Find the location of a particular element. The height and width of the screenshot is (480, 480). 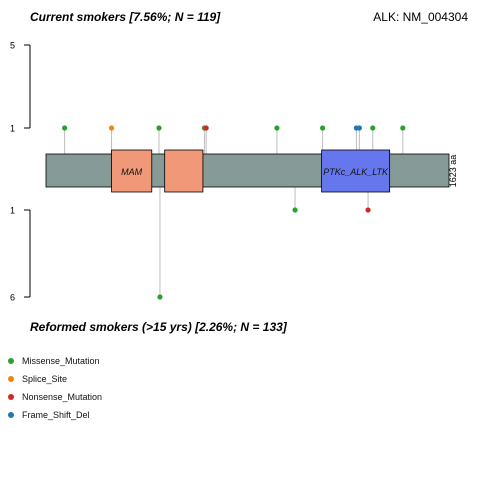

domain-label-0: MAM is located at coordinates (132, 172).